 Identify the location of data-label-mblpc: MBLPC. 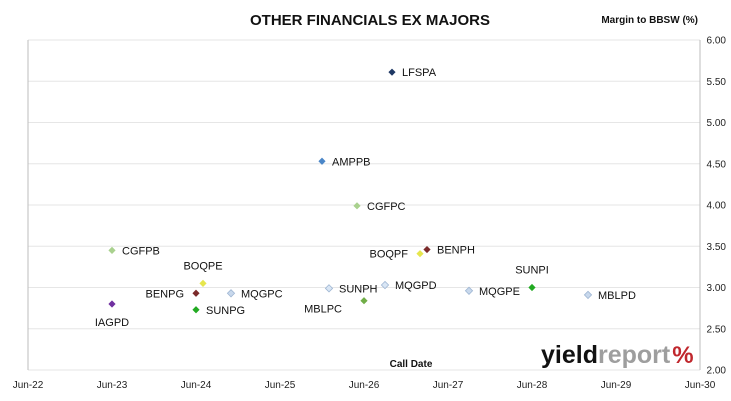
(323, 310).